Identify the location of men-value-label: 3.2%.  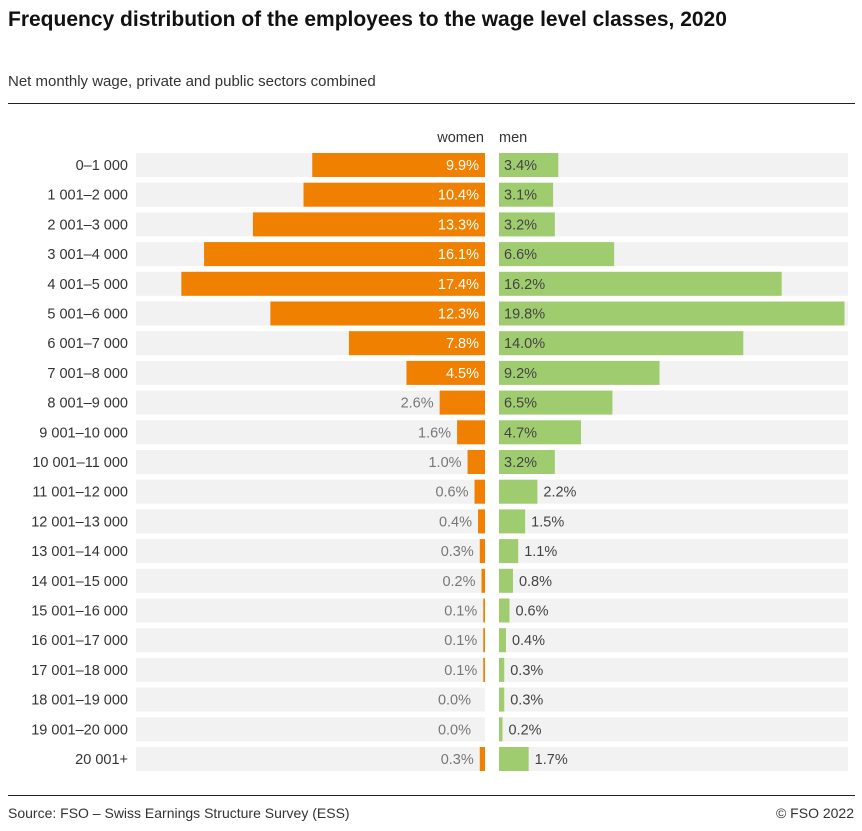
(520, 225).